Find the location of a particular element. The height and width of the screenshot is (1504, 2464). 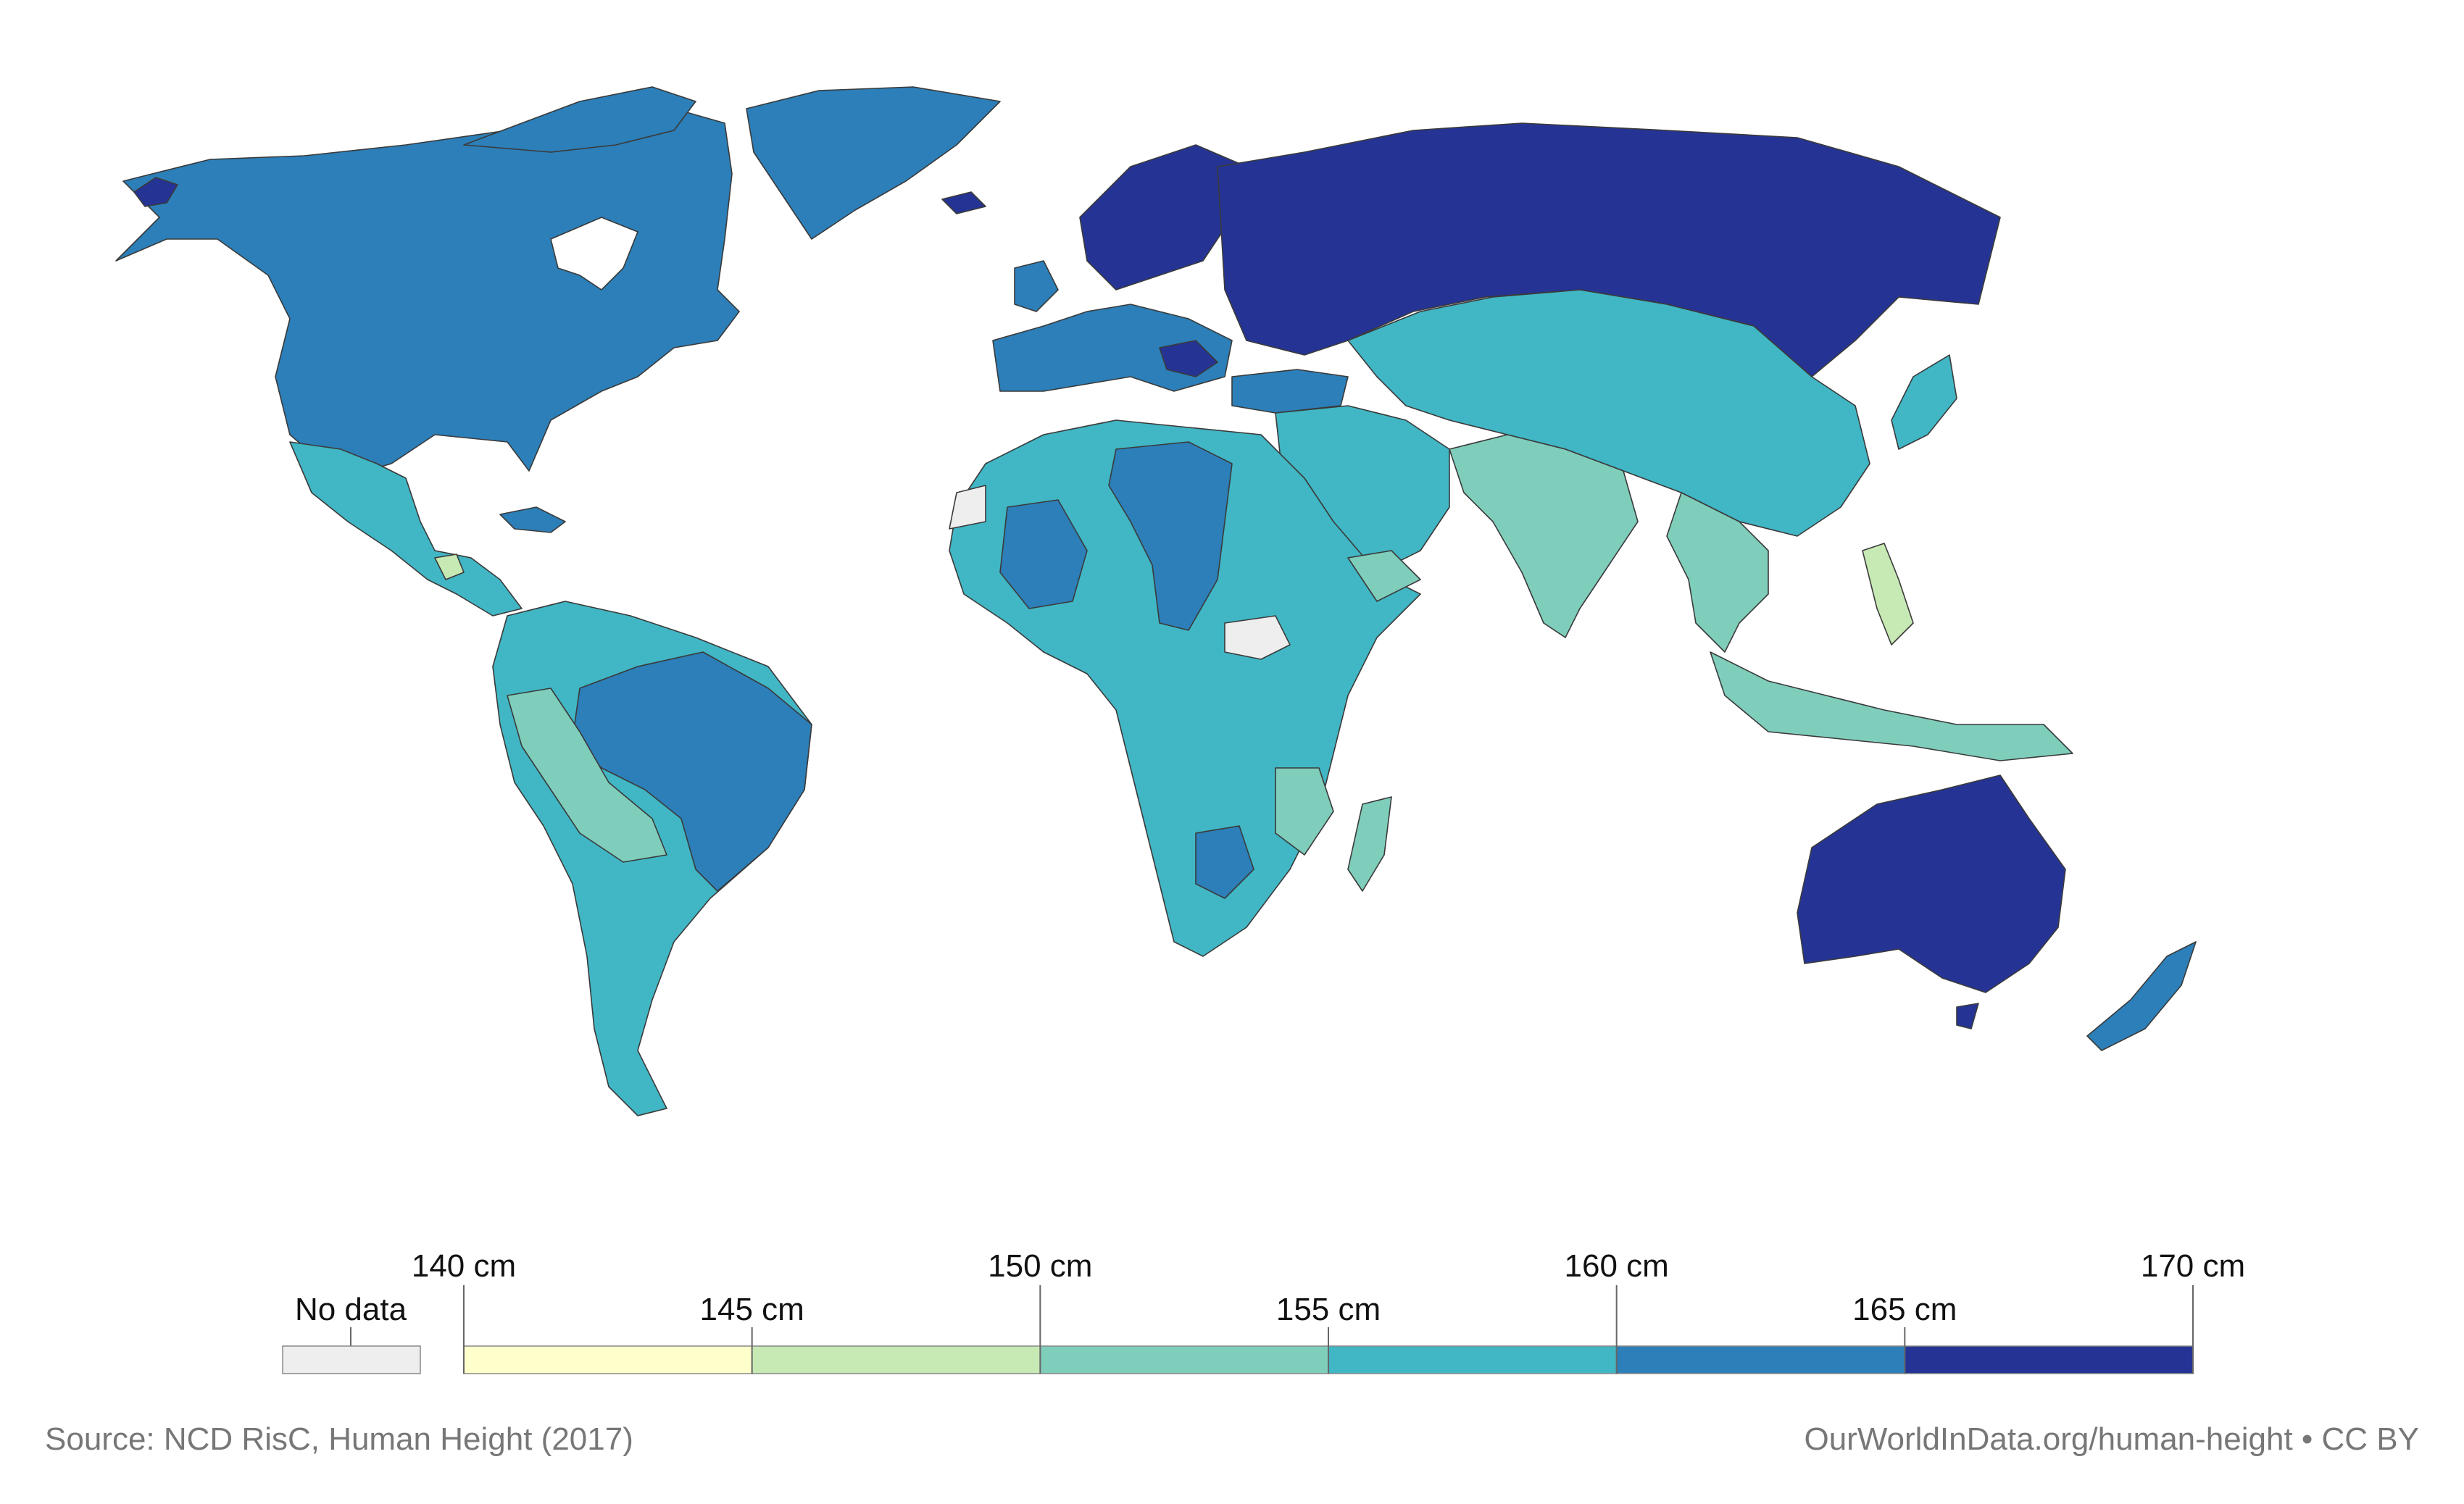

region-central-asia-china is located at coordinates (1608, 413).